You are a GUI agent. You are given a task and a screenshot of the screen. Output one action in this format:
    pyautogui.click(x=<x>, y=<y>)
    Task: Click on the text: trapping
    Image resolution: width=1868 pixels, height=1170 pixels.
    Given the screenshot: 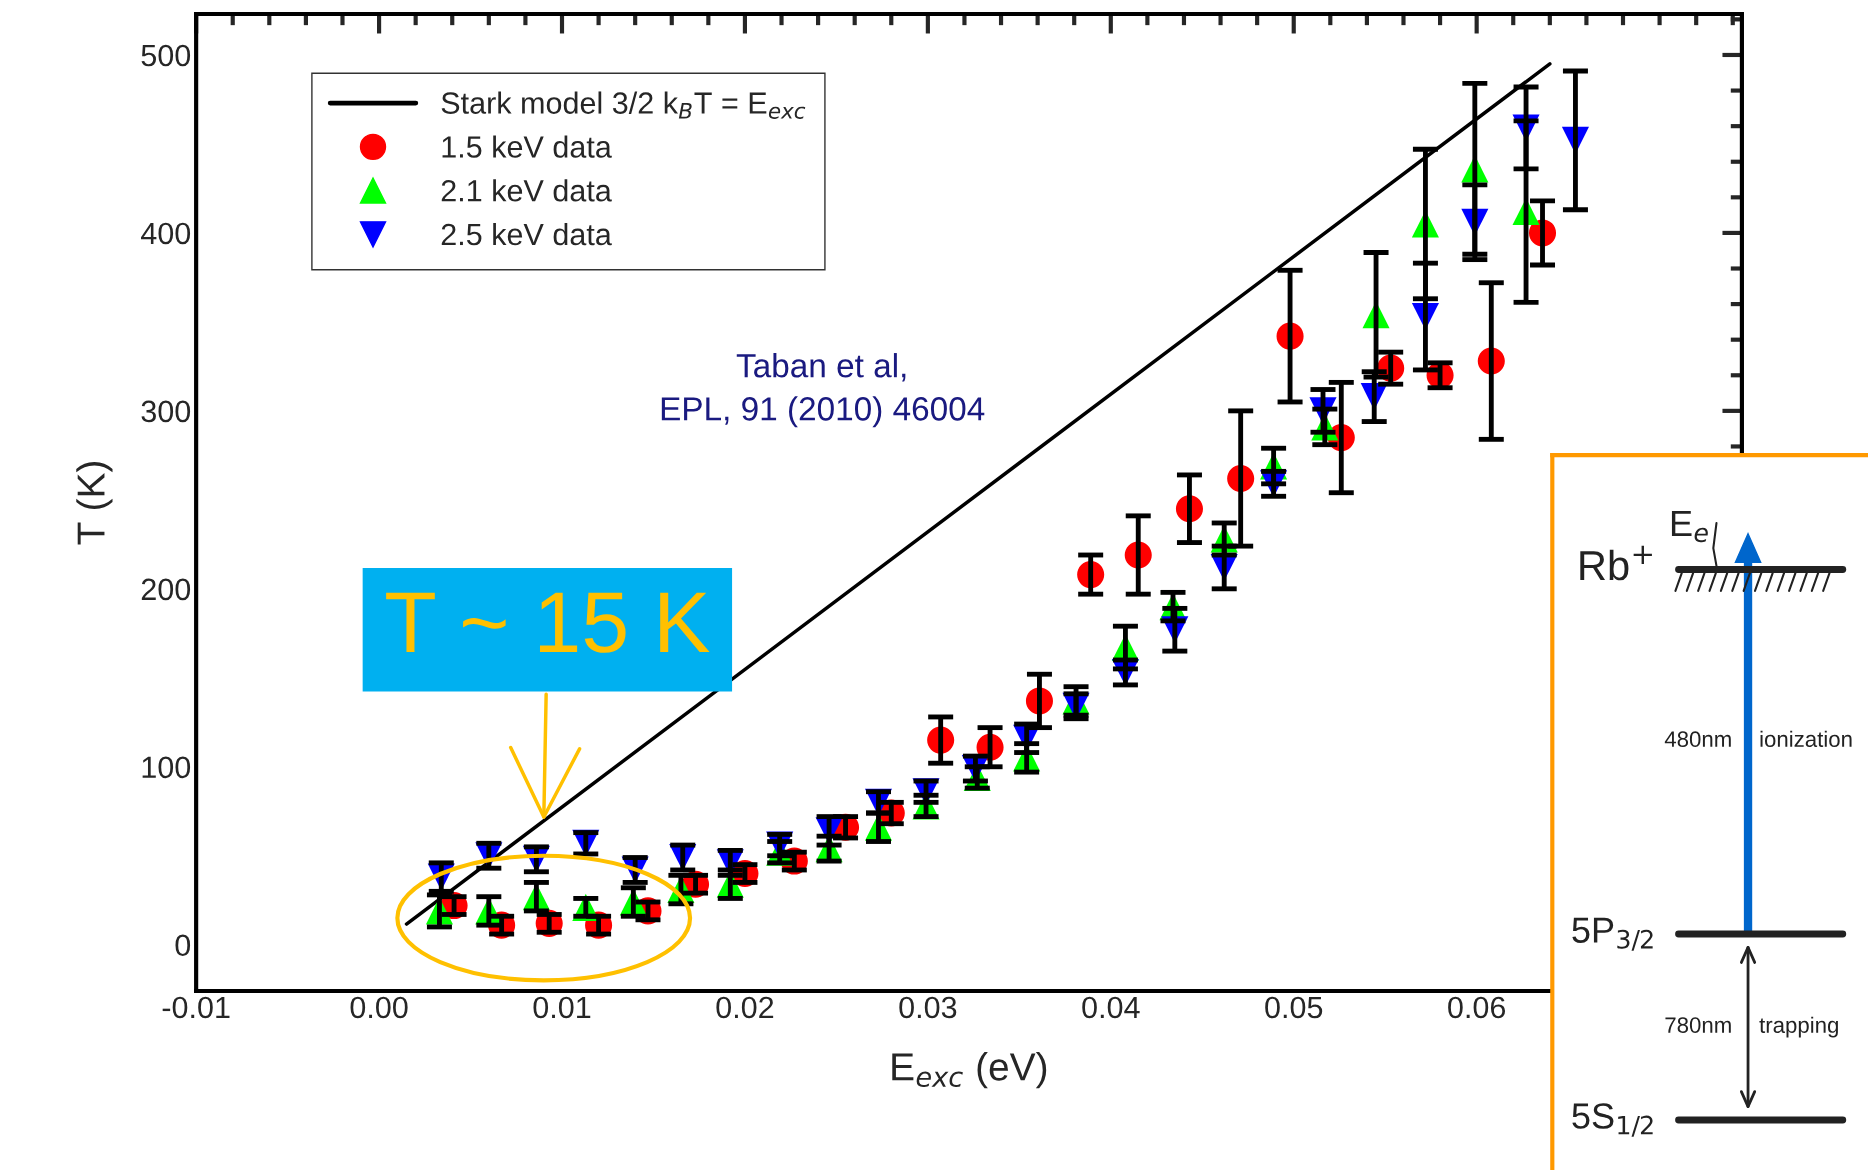 What is the action you would take?
    pyautogui.click(x=1798, y=1027)
    